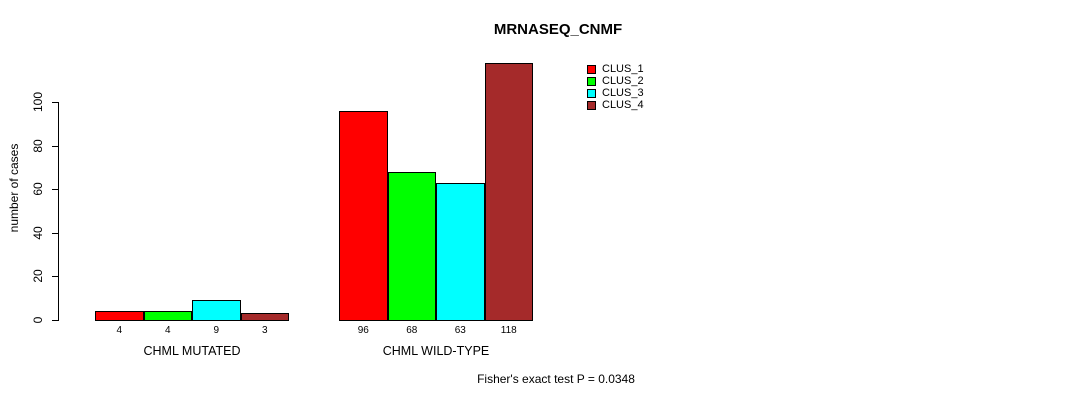 The width and height of the screenshot is (1090, 400). Describe the element at coordinates (623, 105) in the screenshot. I see `legend-label: CLUS_4` at that location.